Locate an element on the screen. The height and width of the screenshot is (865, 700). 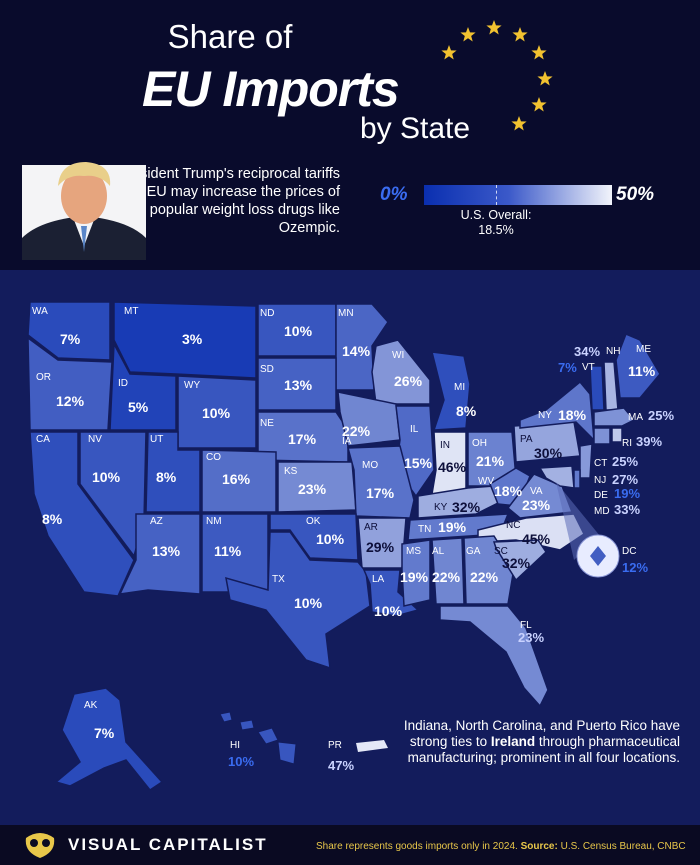
footer is located at coordinates (350, 845).